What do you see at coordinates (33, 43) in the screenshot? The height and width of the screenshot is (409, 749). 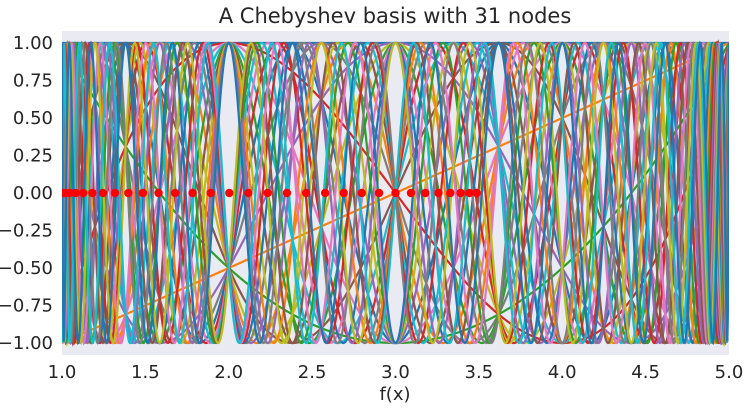 I see `y-tick-label: 1.00` at bounding box center [33, 43].